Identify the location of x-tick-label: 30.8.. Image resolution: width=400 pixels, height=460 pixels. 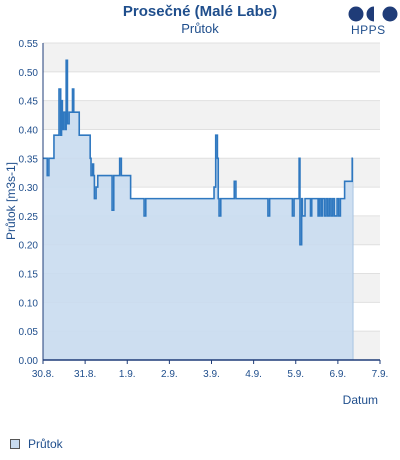
(43, 374).